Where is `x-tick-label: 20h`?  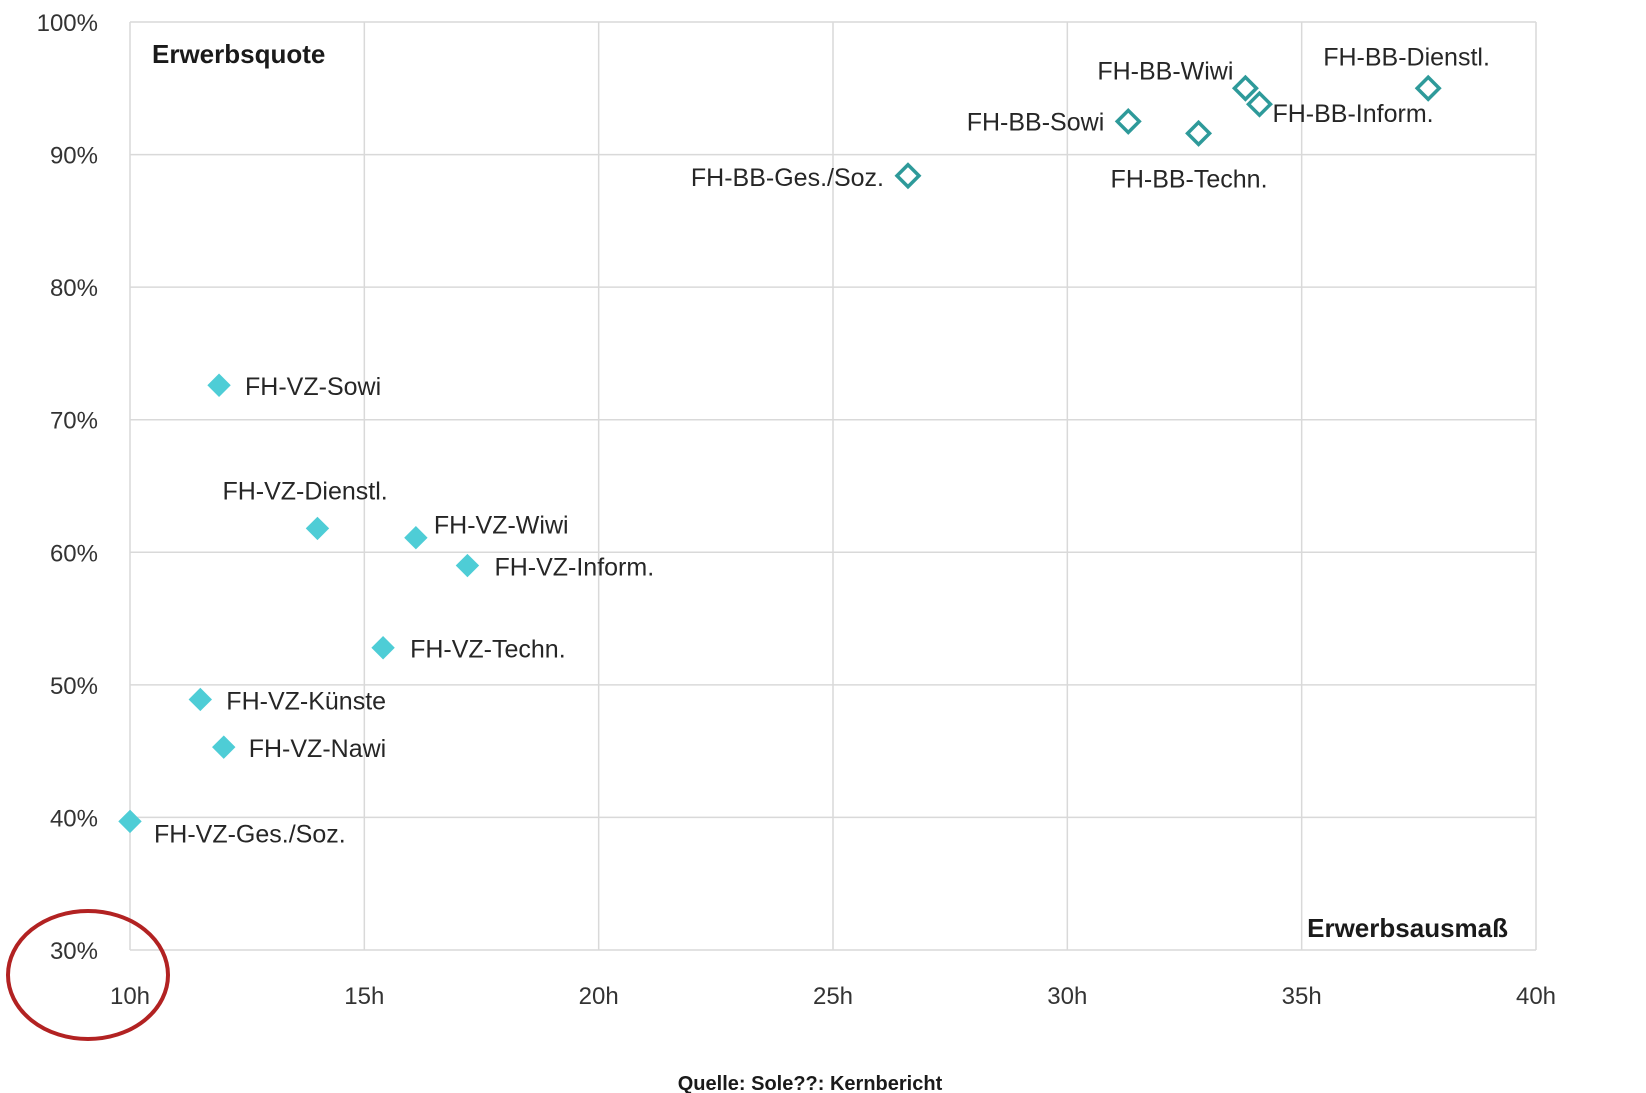
x-tick-label: 20h is located at coordinates (599, 996).